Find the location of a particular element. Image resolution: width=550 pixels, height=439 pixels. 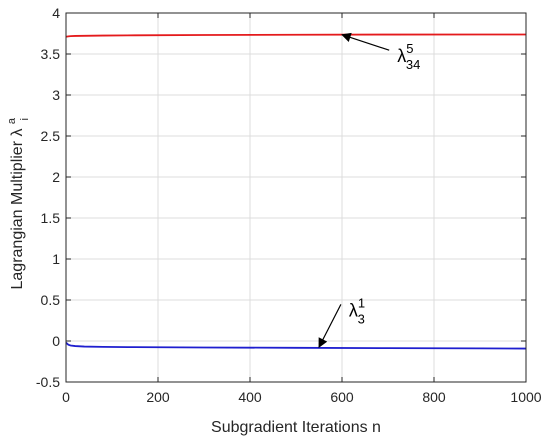

annotation-label-0: λ5 34 is located at coordinates (408, 56).